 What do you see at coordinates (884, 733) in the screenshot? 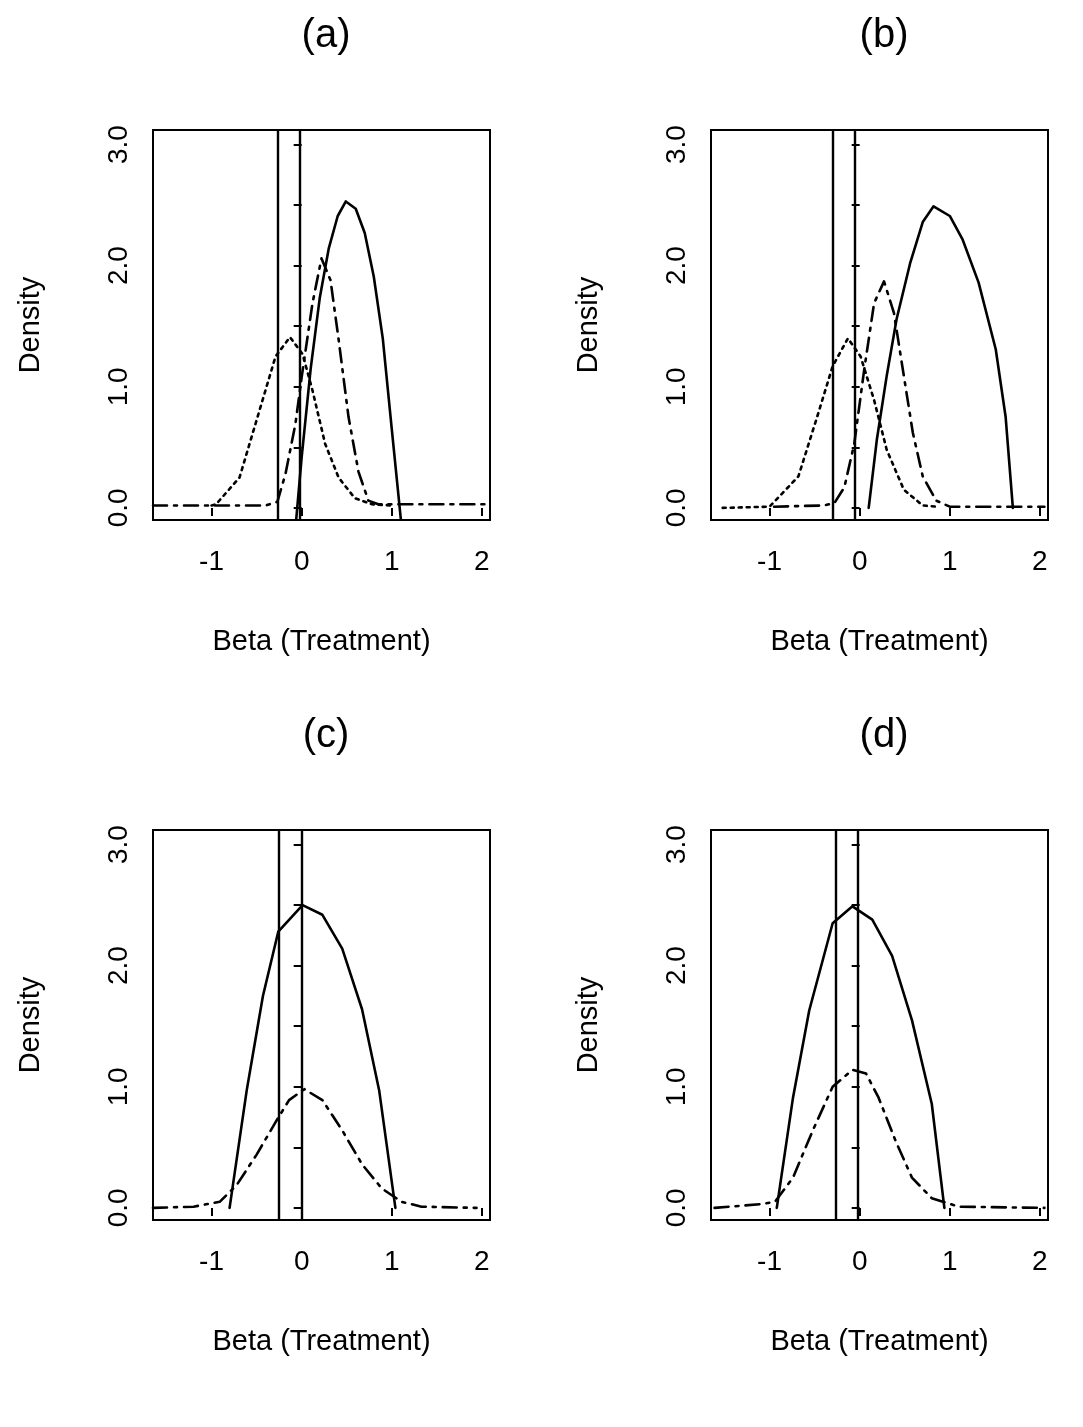
I see `chart-title: (d)` at bounding box center [884, 733].